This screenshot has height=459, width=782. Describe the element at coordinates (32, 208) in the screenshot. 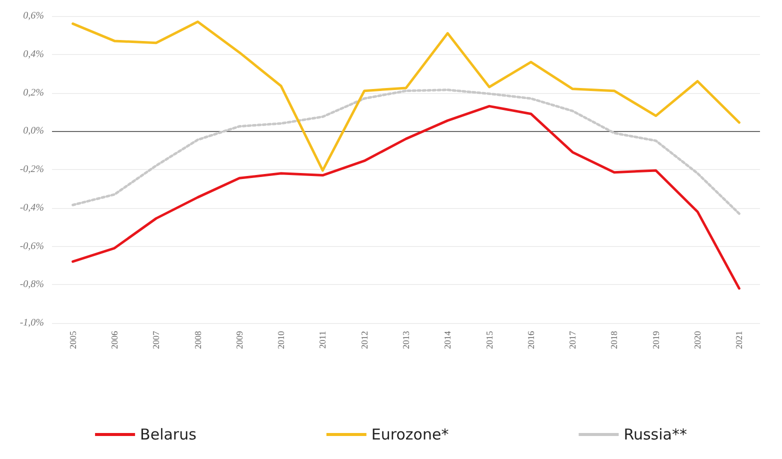

I see `y-tick-label: -0,4%` at that location.